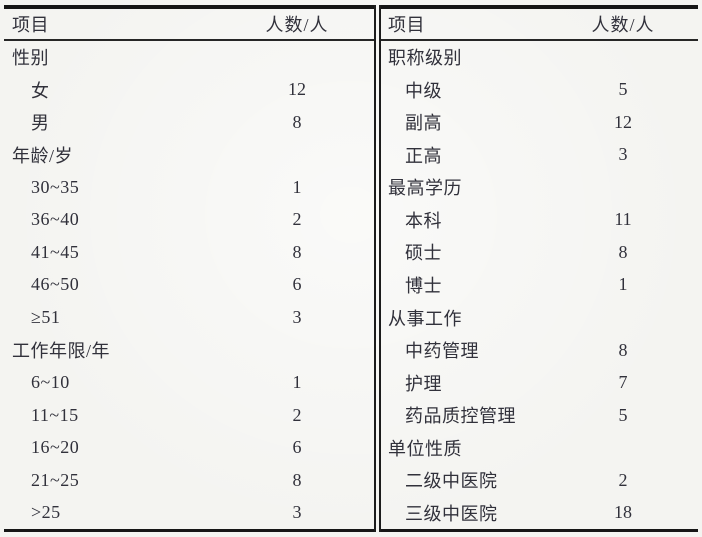 The width and height of the screenshot is (702, 537). Describe the element at coordinates (423, 155) in the screenshot. I see `row-label: 正高` at that location.